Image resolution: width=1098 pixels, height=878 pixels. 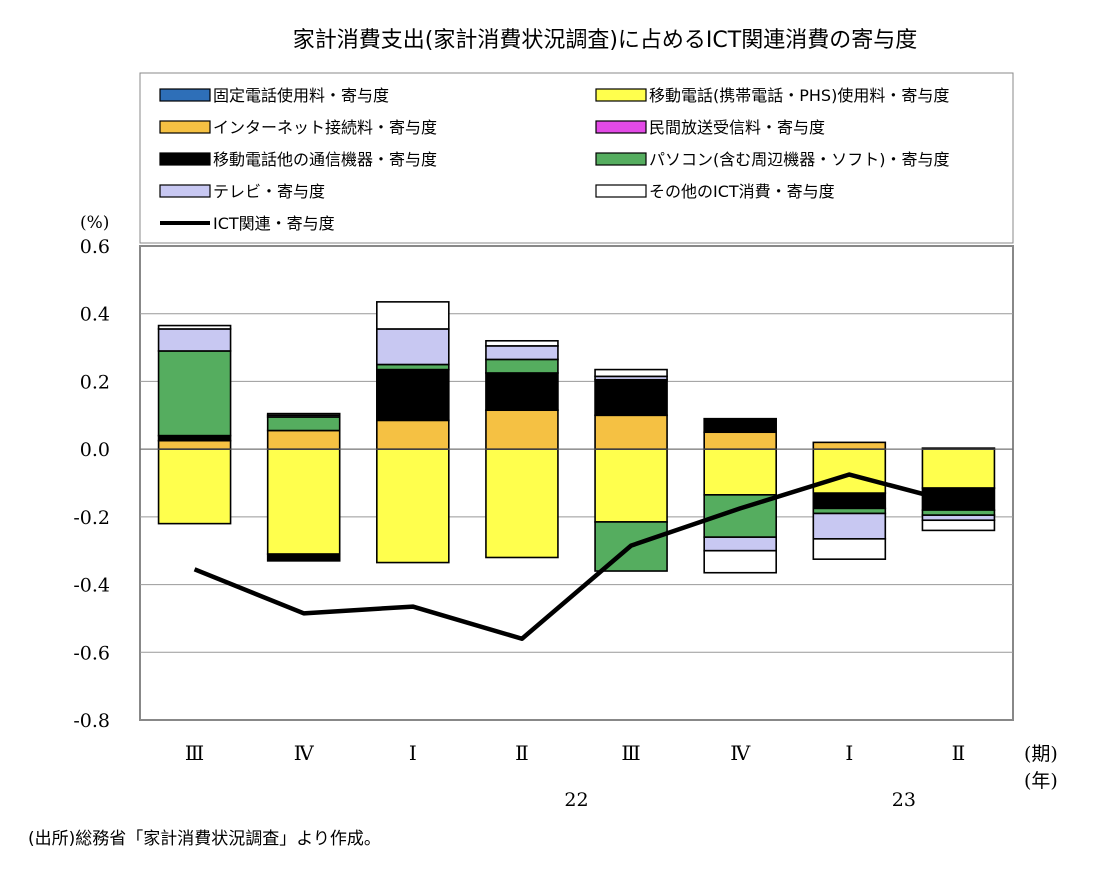 What do you see at coordinates (325, 127) in the screenshot?
I see `legend-label: インターネット接続料・寄与度` at bounding box center [325, 127].